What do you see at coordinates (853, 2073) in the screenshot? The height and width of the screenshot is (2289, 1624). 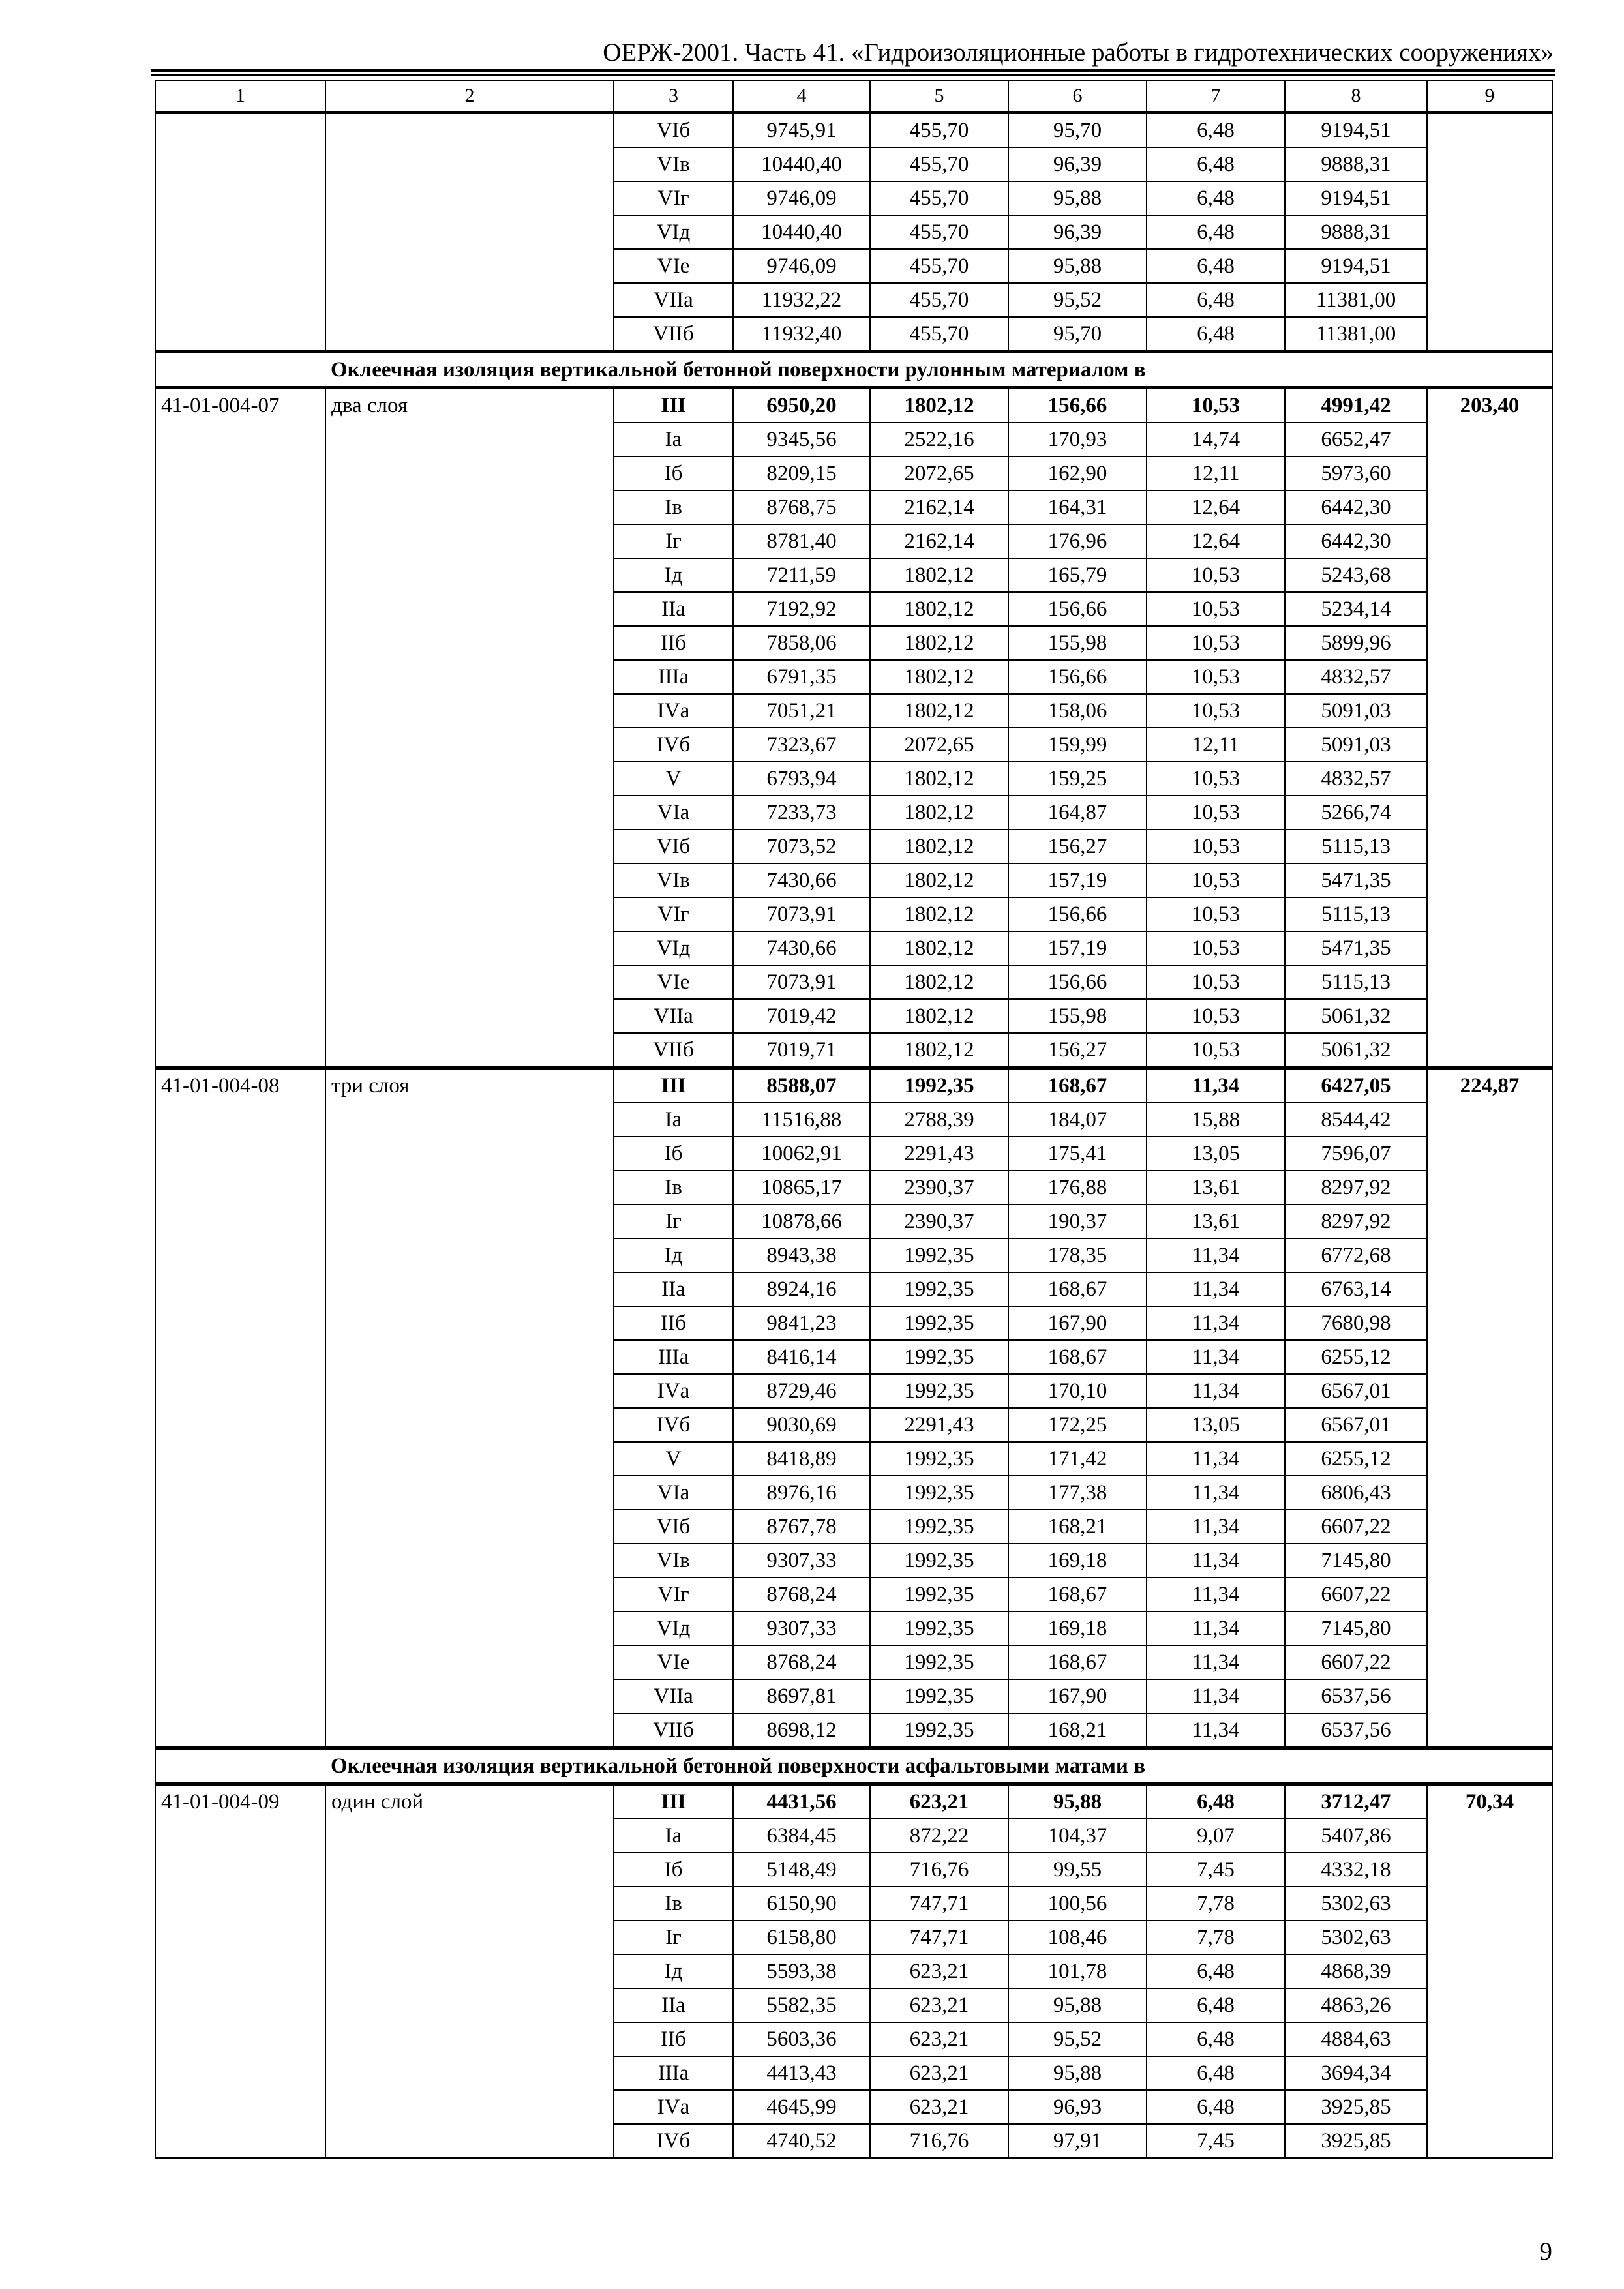 I see `table-row: IIIа 4413,43 623,21 95,88 6,48 3694,34` at bounding box center [853, 2073].